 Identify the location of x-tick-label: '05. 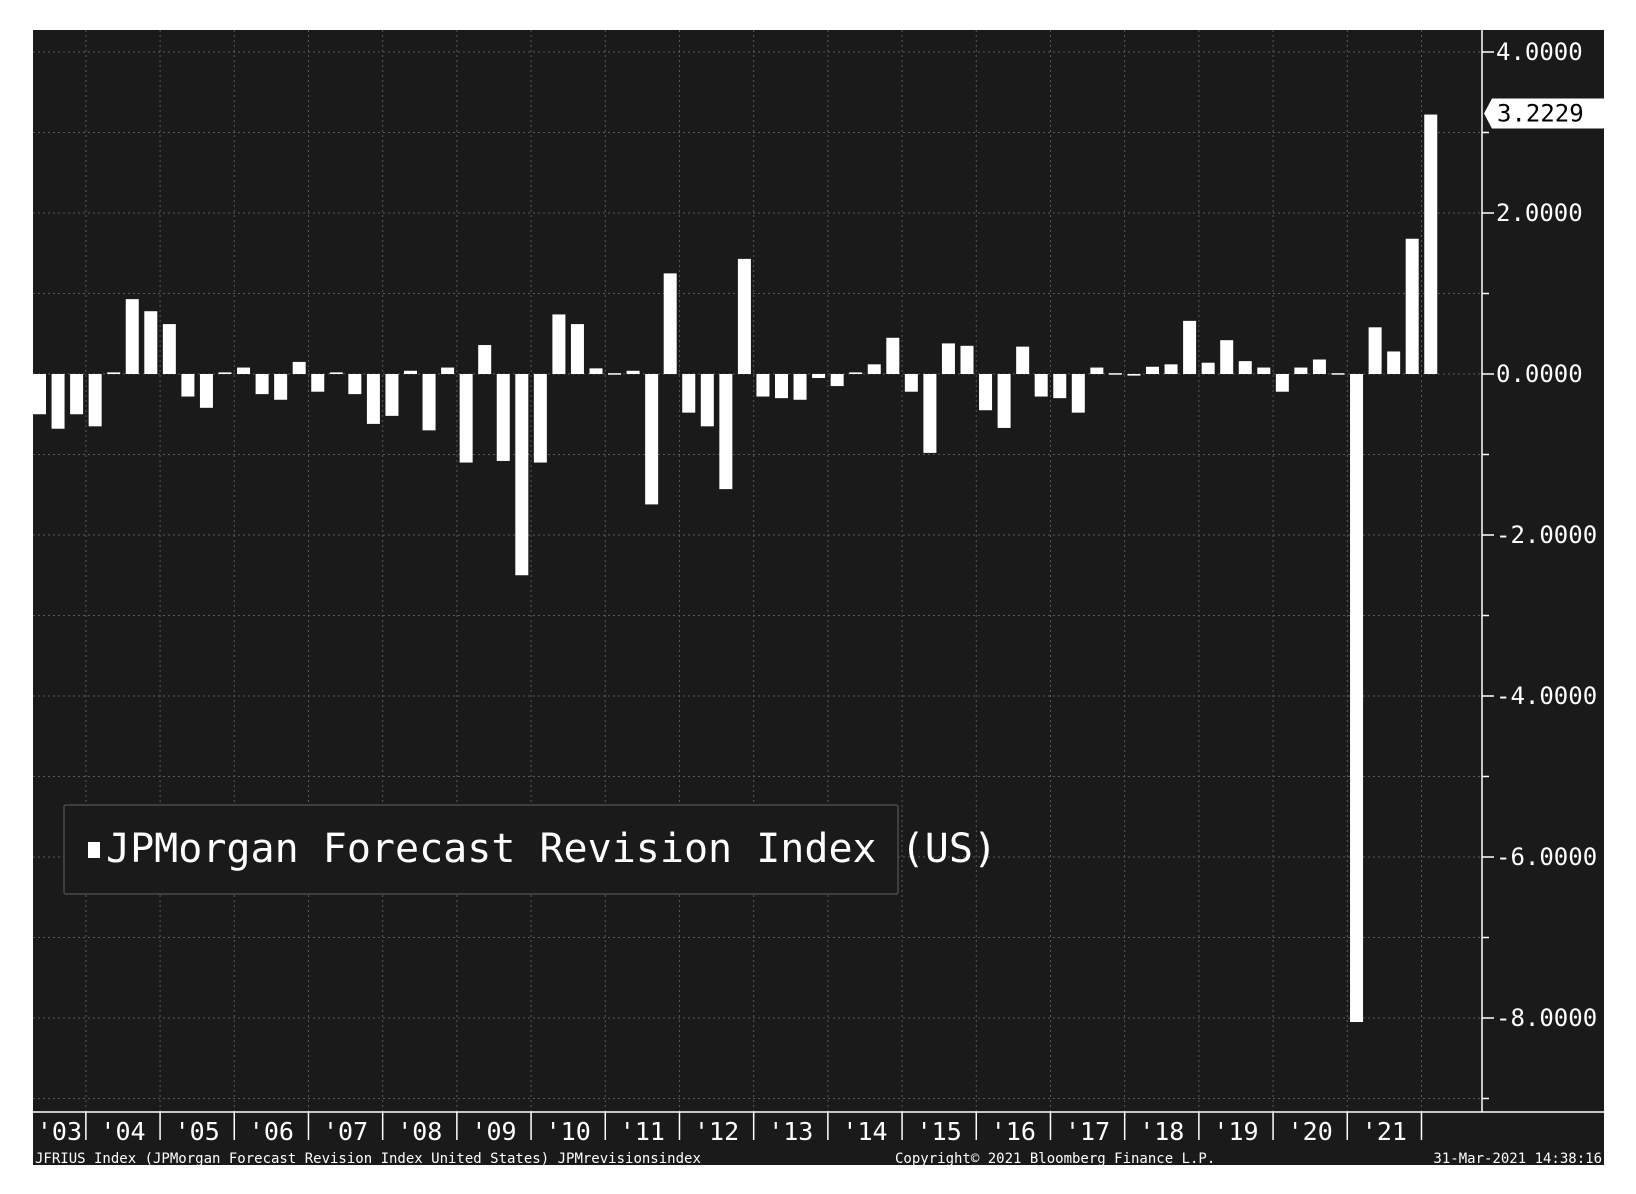
(197, 1131).